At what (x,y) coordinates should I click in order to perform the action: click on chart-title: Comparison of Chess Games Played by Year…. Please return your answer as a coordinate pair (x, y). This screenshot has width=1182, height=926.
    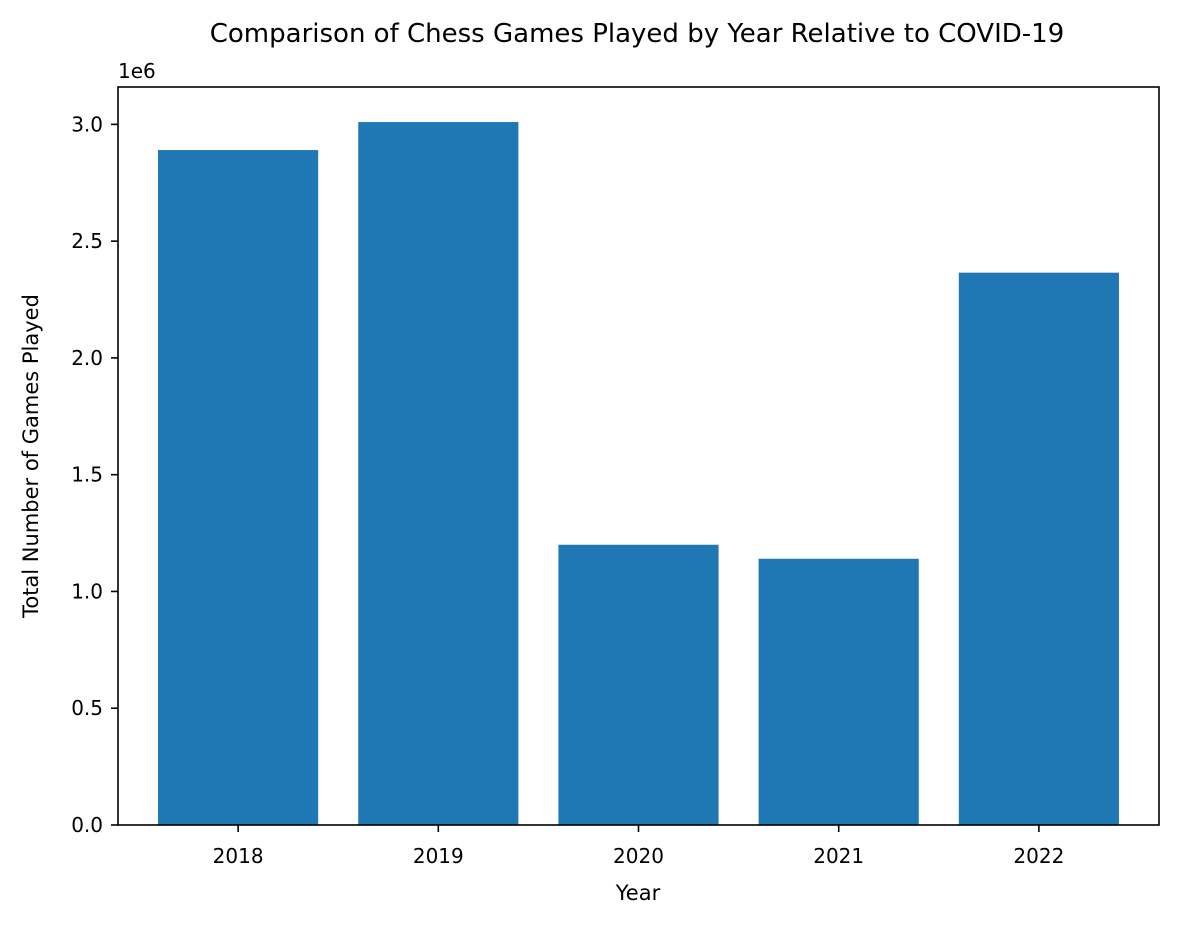
    Looking at the image, I should click on (637, 34).